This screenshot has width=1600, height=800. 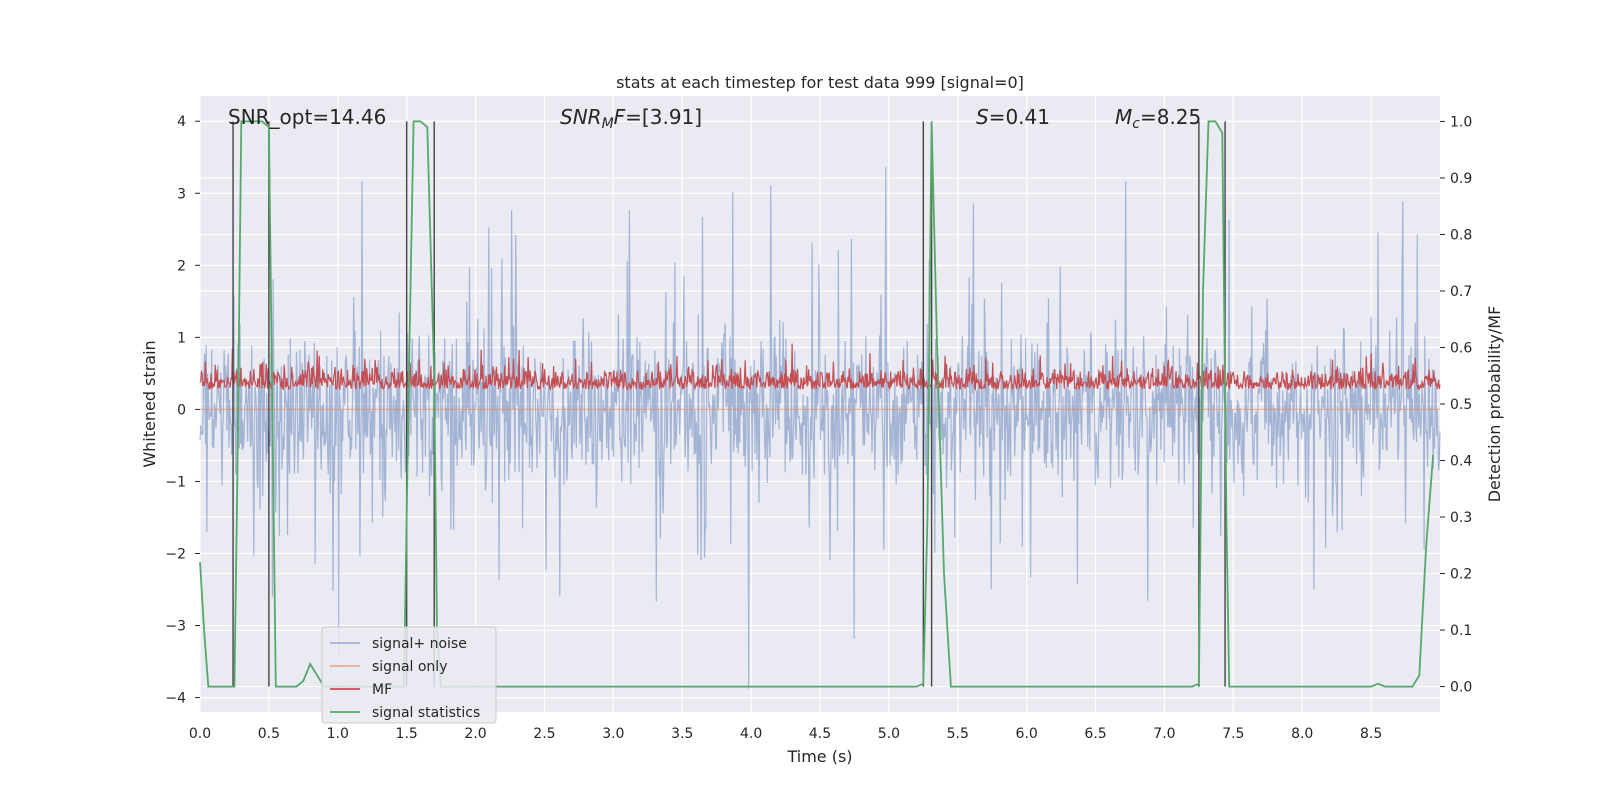 I want to click on x-tick-label: 4.5, so click(x=820, y=734).